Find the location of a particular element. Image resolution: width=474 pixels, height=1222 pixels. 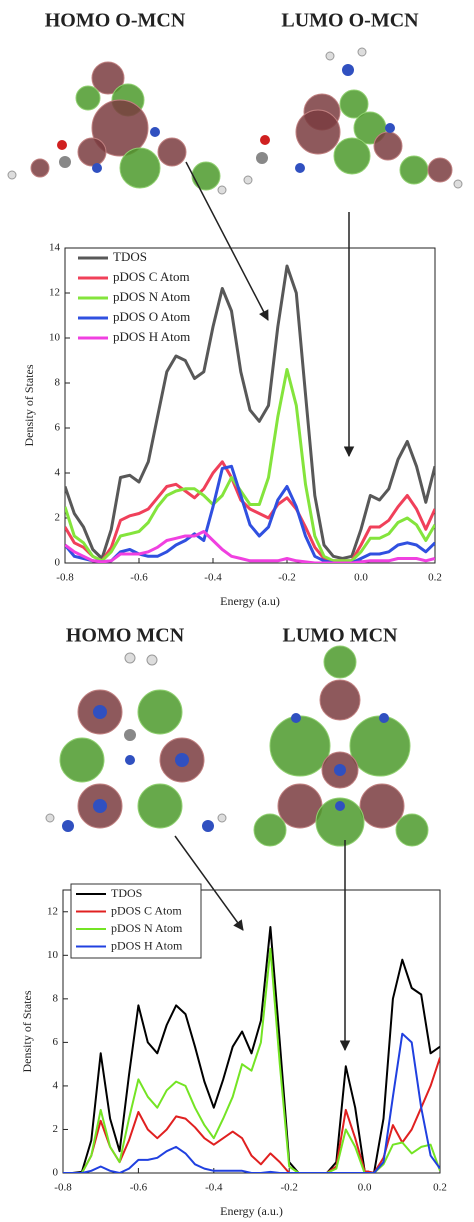

x-axis-label: Energy (a.u.) is located at coordinates (251, 1211).